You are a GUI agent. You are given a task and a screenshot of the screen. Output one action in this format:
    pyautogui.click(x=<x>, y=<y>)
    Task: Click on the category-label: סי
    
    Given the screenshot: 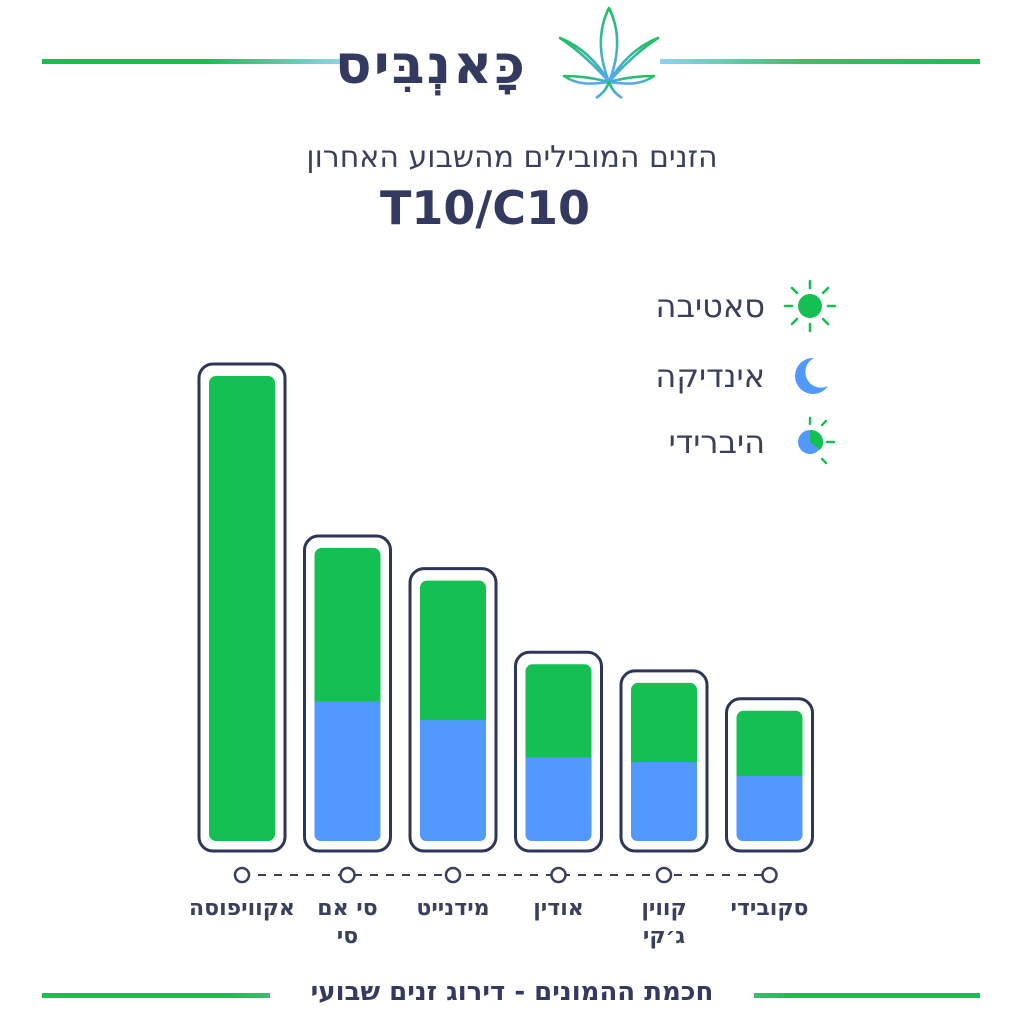 What is the action you would take?
    pyautogui.click(x=347, y=936)
    